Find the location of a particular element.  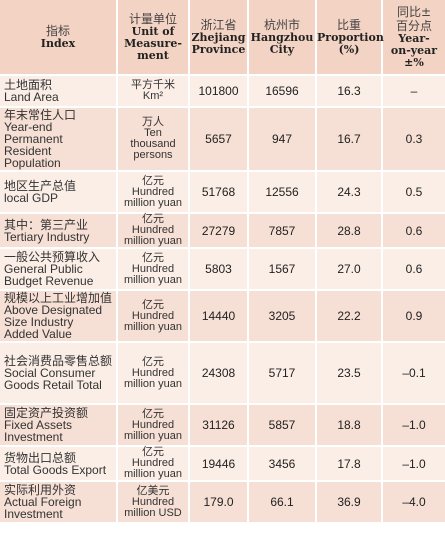

header-index: 指标 Index is located at coordinates (59, 38).